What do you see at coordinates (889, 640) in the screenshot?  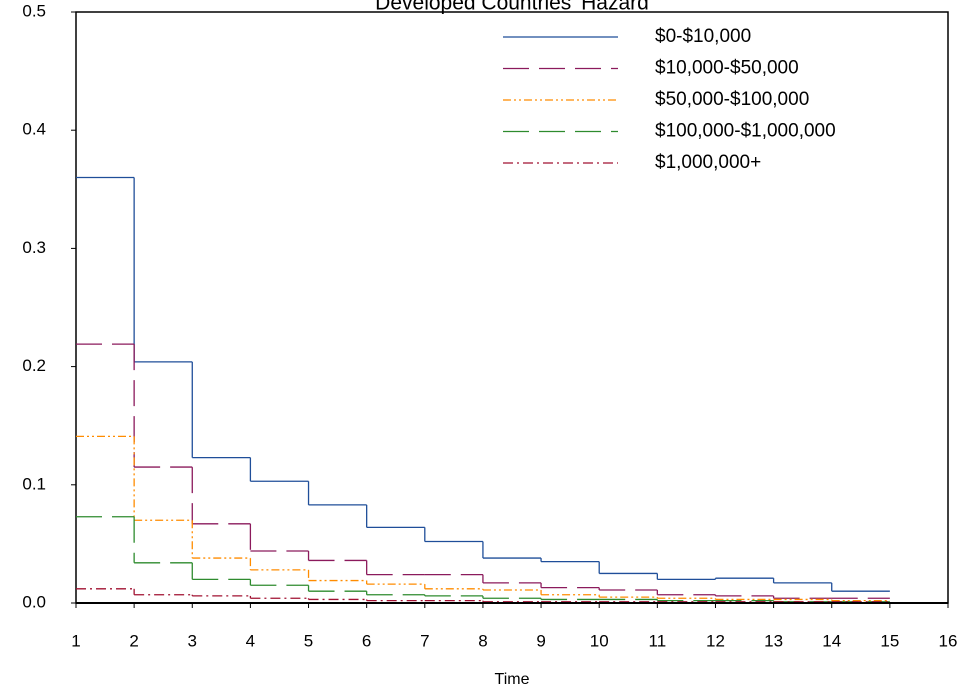 I see `x-tick-label: 15` at bounding box center [889, 640].